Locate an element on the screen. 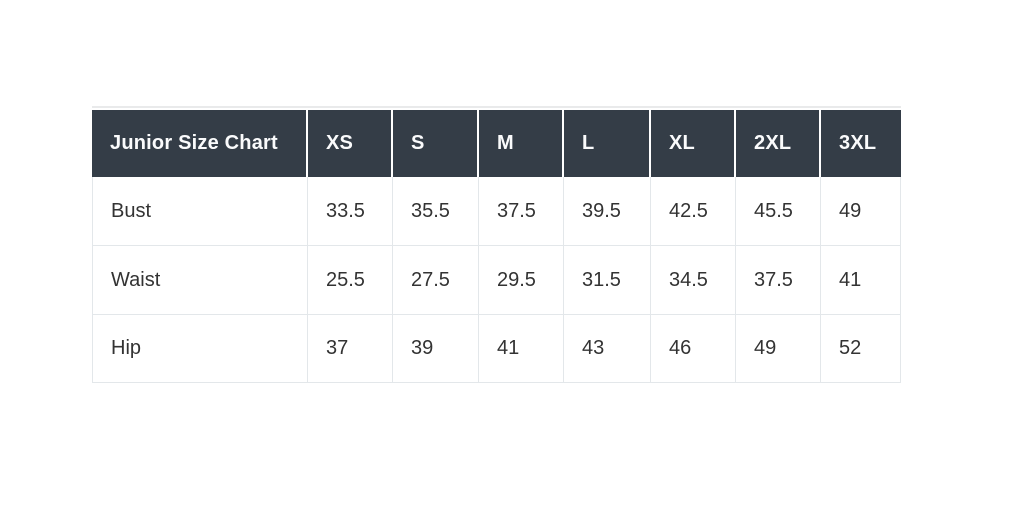 This screenshot has height=522, width=1009. cell-hip-xl: 46 is located at coordinates (693, 349).